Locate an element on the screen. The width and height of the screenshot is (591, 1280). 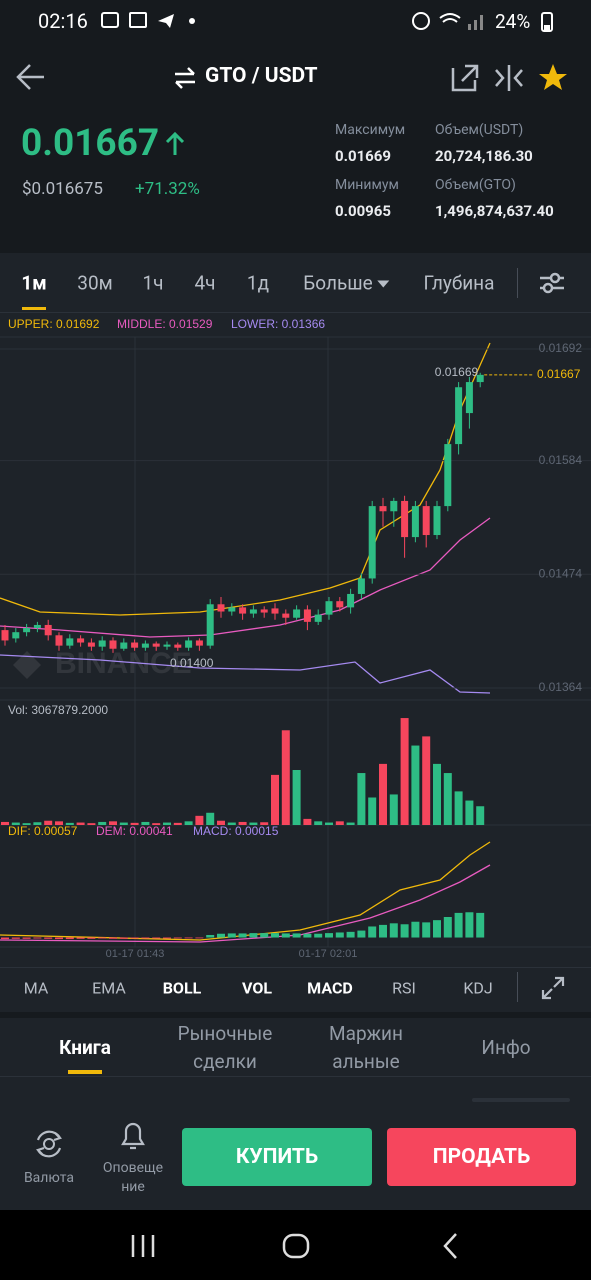
fullscreen-button is located at coordinates (553, 988).